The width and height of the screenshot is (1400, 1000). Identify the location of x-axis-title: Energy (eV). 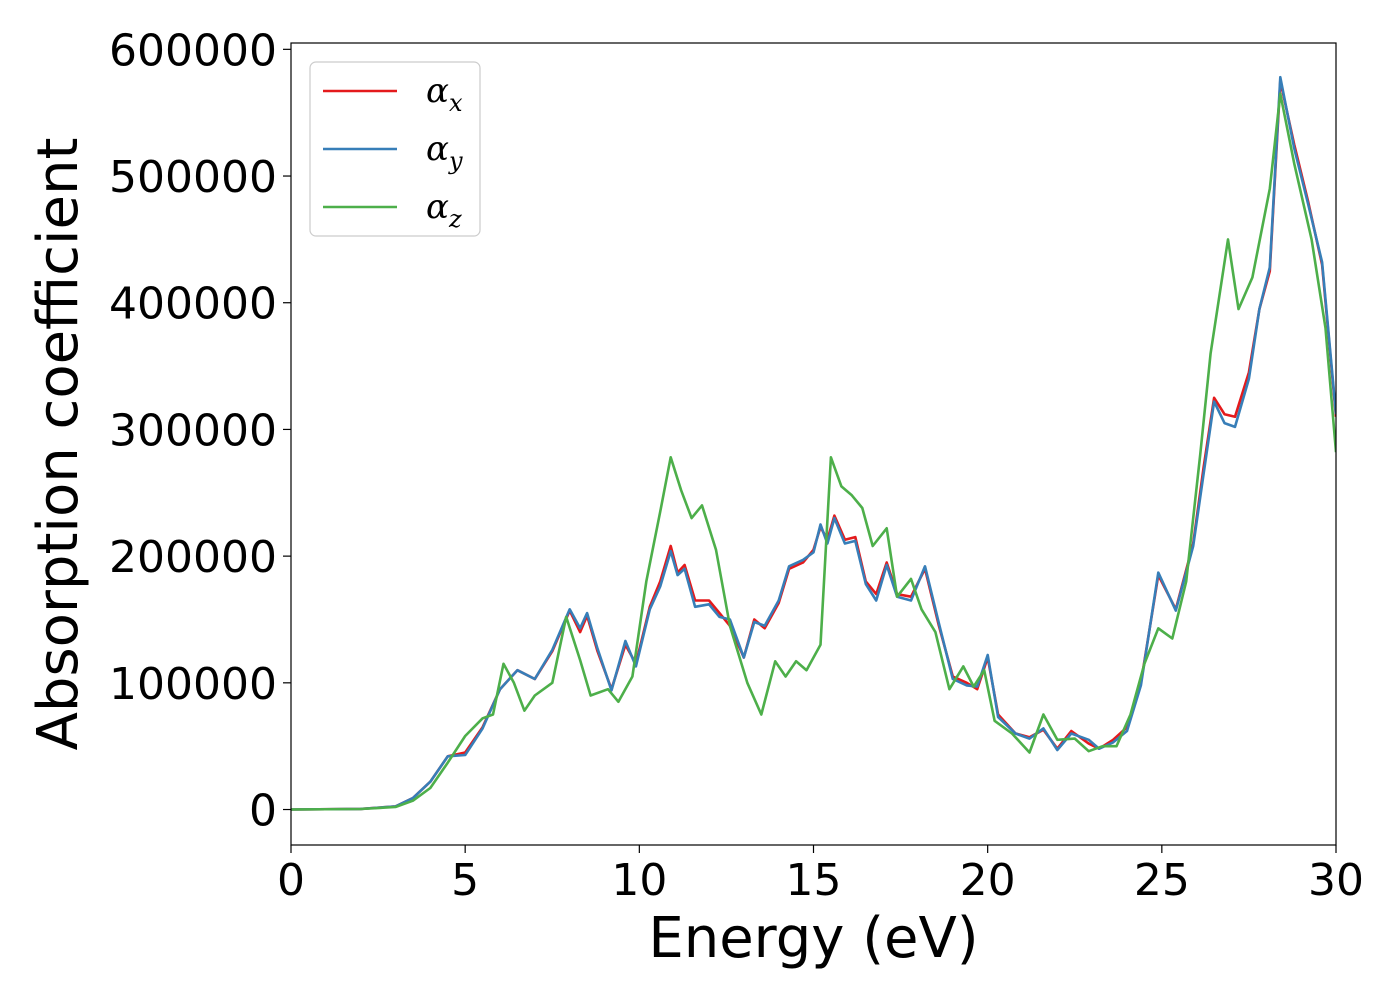
(813, 938).